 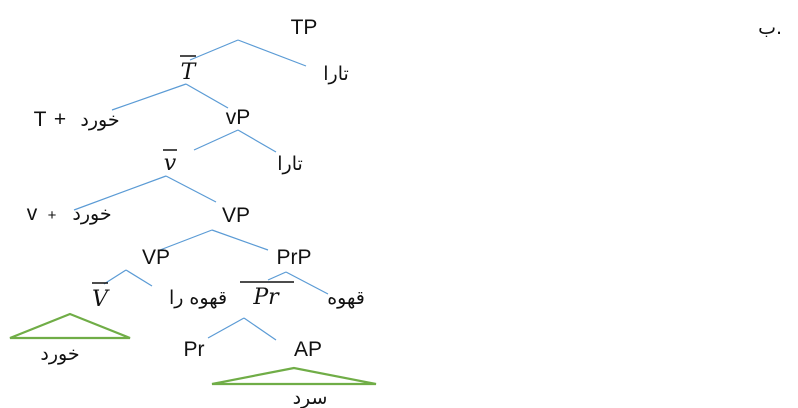 What do you see at coordinates (120, 193) in the screenshot?
I see `branch-vbar-left` at bounding box center [120, 193].